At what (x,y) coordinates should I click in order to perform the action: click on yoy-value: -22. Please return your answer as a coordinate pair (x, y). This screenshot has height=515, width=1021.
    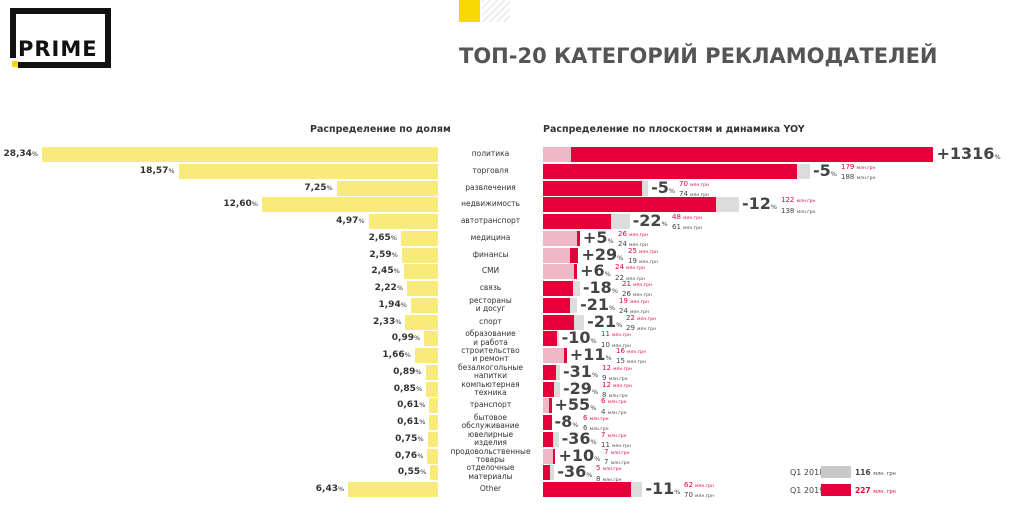
    Looking at the image, I should click on (647, 220).